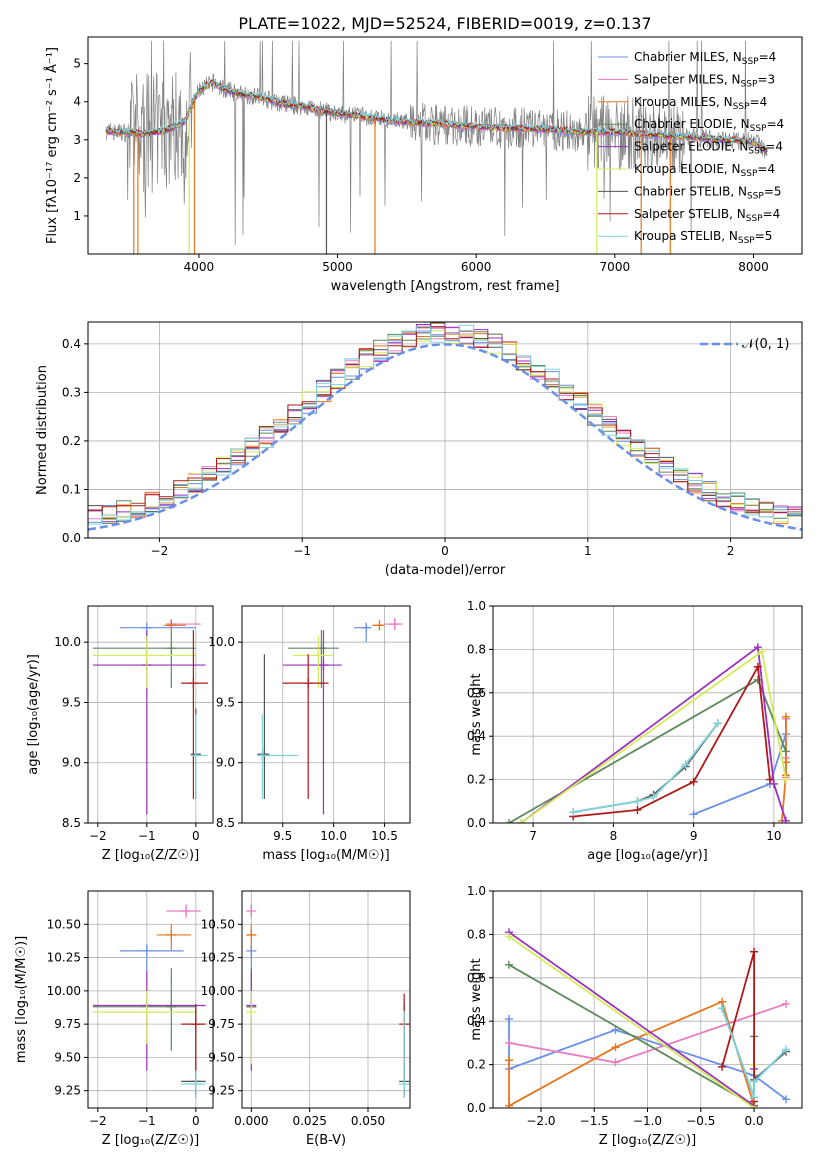  I want to click on mass_vs_Z-point-salpeter_stelib, so click(195, 1024).